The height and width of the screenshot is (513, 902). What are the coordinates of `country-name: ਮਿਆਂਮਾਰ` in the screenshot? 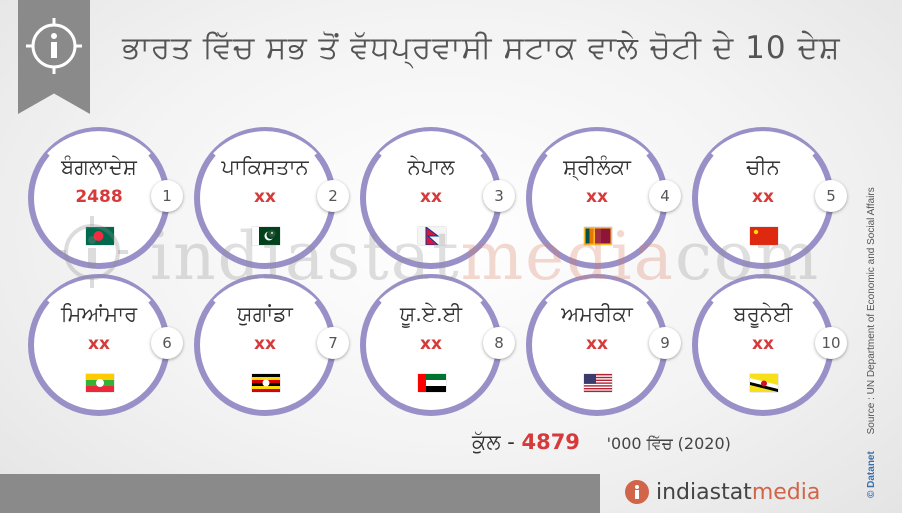 It's located at (99, 314).